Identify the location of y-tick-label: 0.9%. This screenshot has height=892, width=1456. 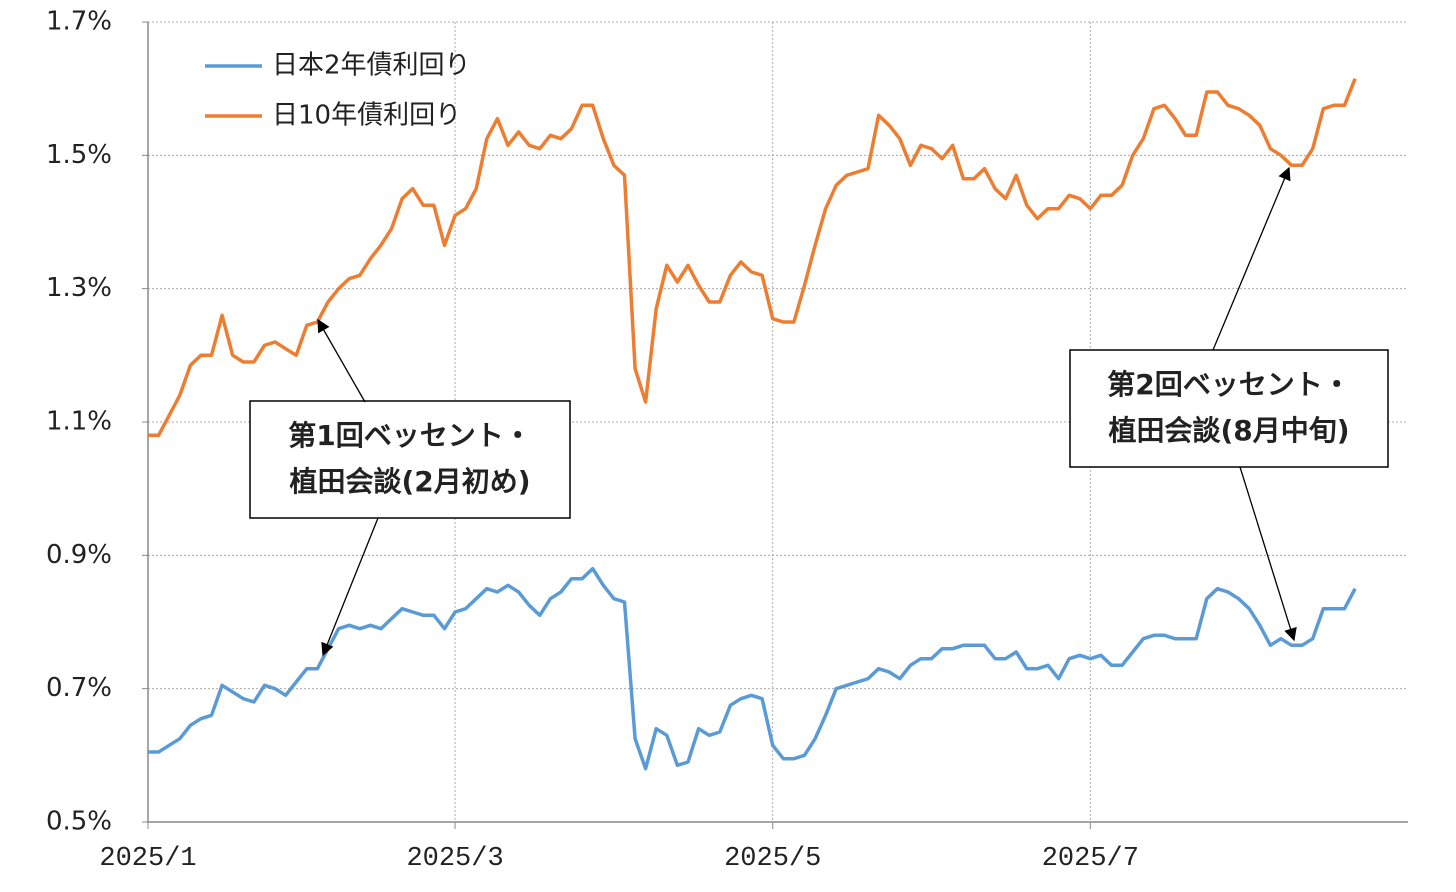
(79, 555).